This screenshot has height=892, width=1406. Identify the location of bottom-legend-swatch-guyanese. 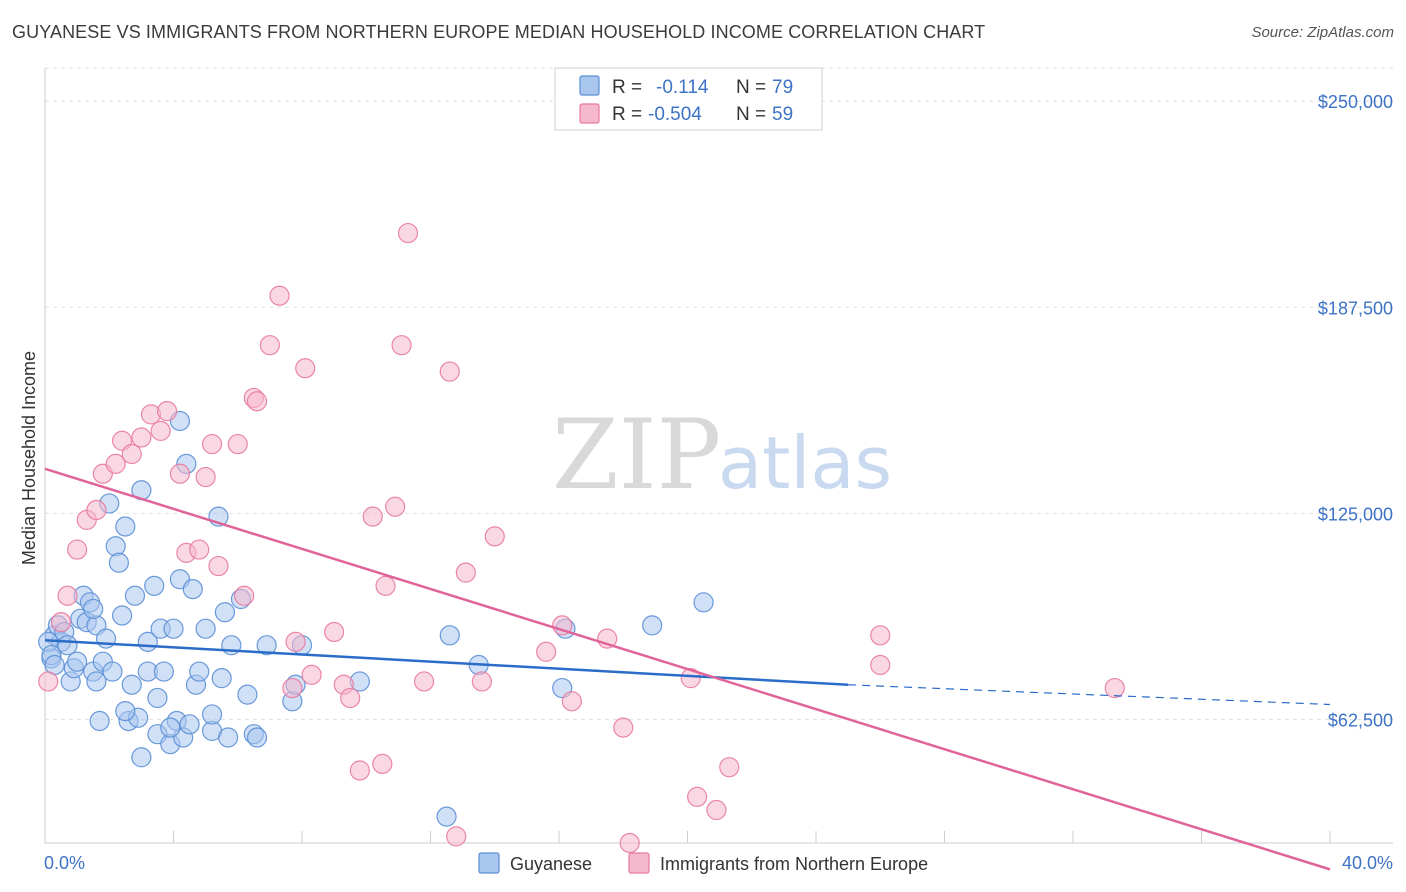
(489, 863).